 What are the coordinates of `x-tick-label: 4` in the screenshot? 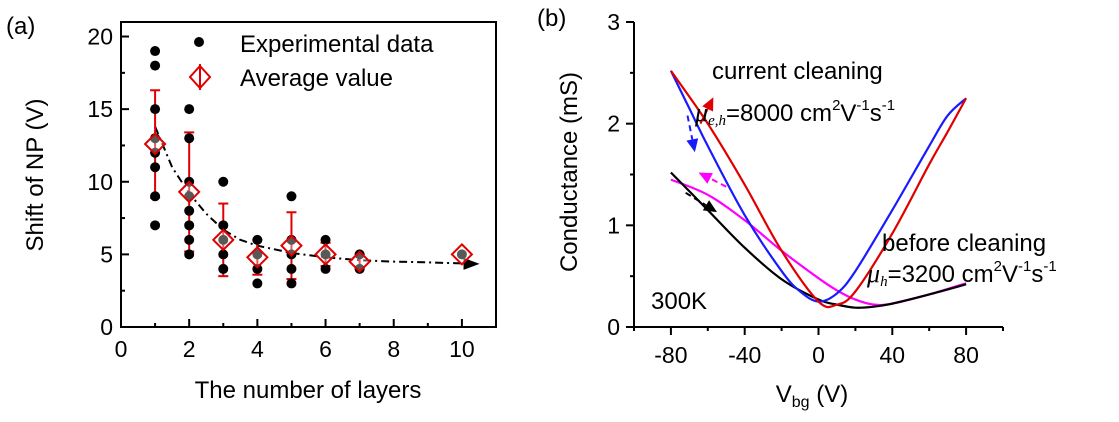 It's located at (257, 349).